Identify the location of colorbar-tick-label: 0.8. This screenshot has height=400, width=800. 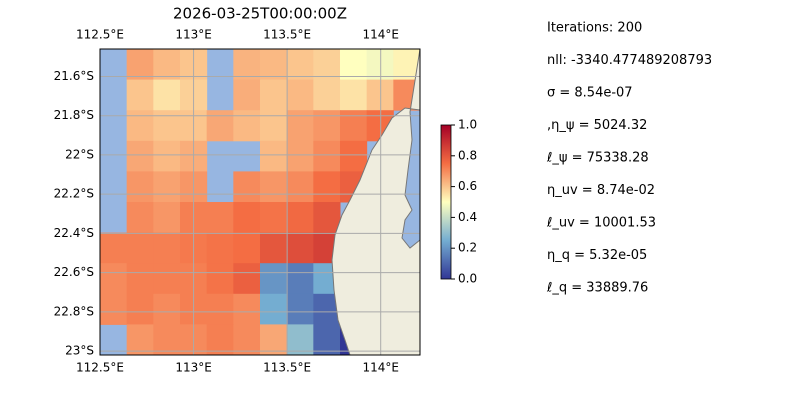
(467, 155).